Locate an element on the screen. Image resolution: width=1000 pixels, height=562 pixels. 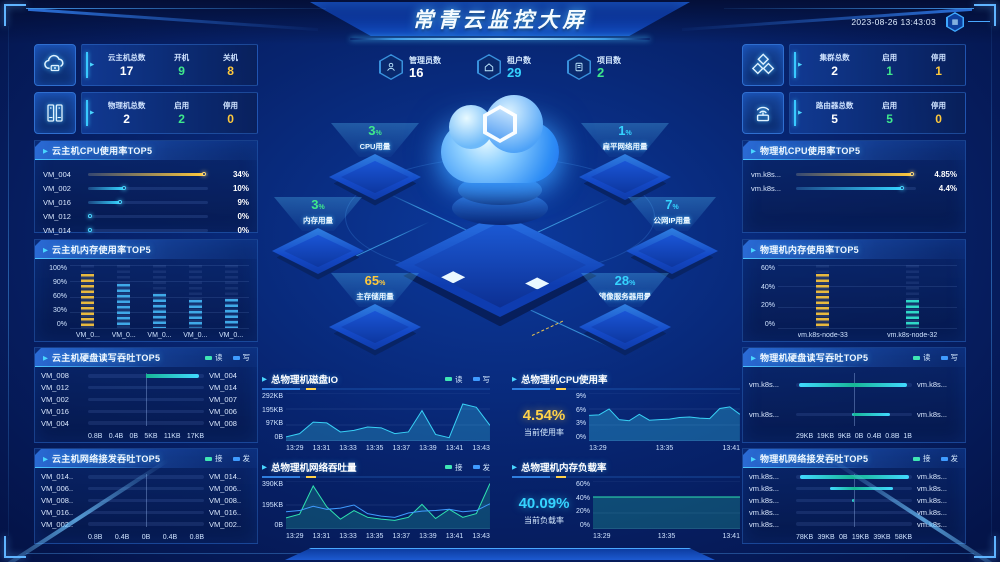
axis-tick: 13:31 is located at coordinates (321, 448).